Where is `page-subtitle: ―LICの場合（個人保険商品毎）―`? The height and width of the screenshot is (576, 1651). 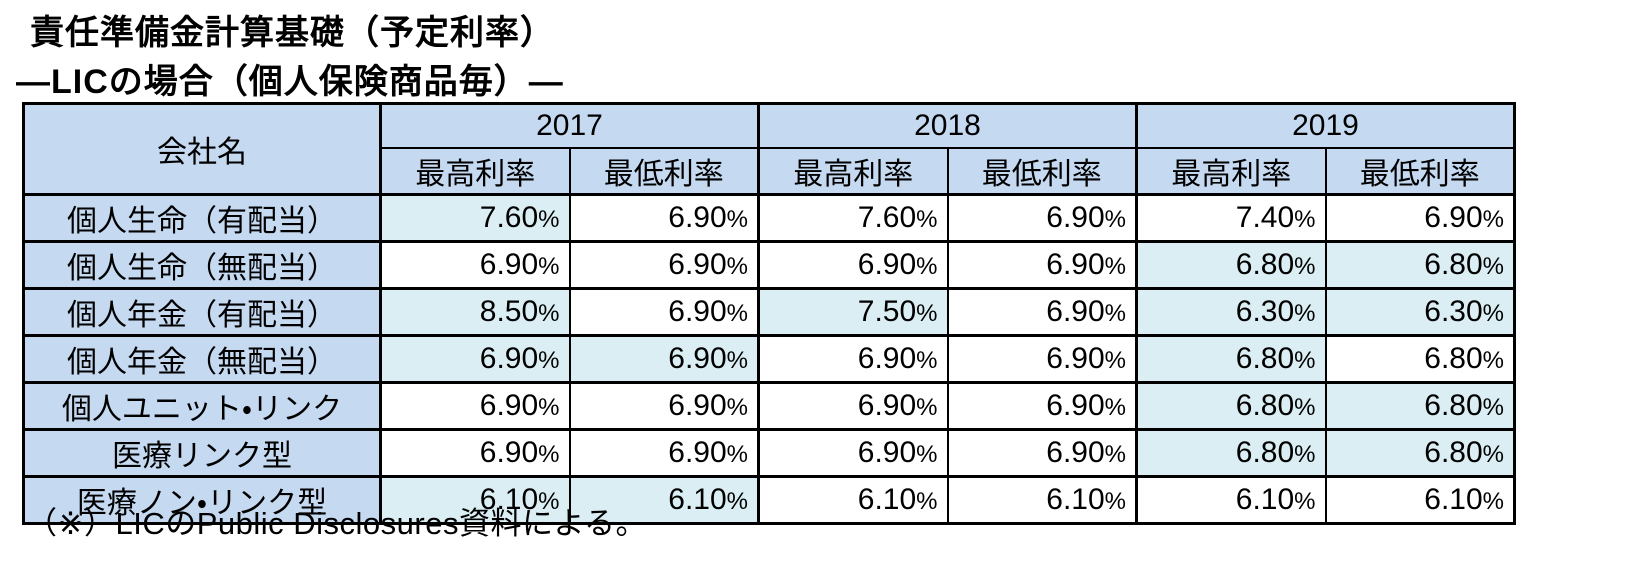
page-subtitle: ―LICの場合（個人保険商品毎）― is located at coordinates (290, 82).